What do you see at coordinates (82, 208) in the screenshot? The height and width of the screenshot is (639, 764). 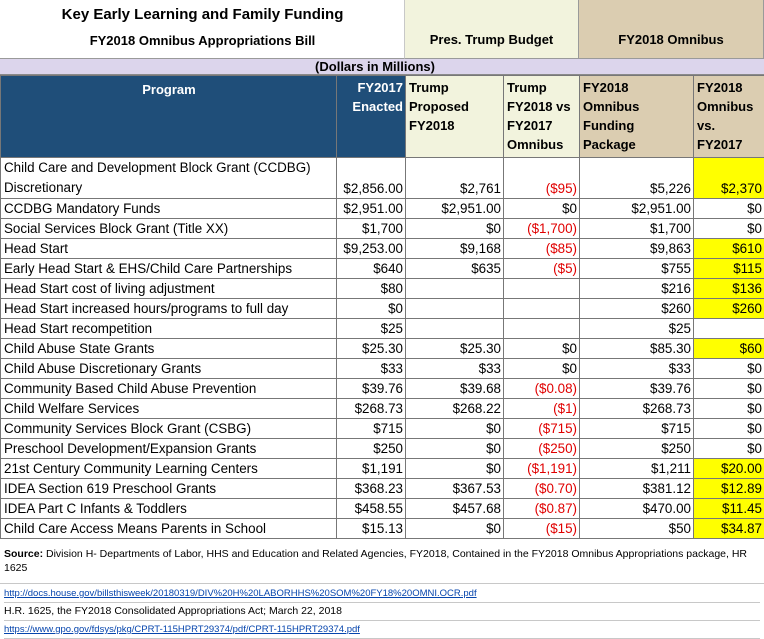 I see `program-name: CCDBG Mandatory Funds` at bounding box center [82, 208].